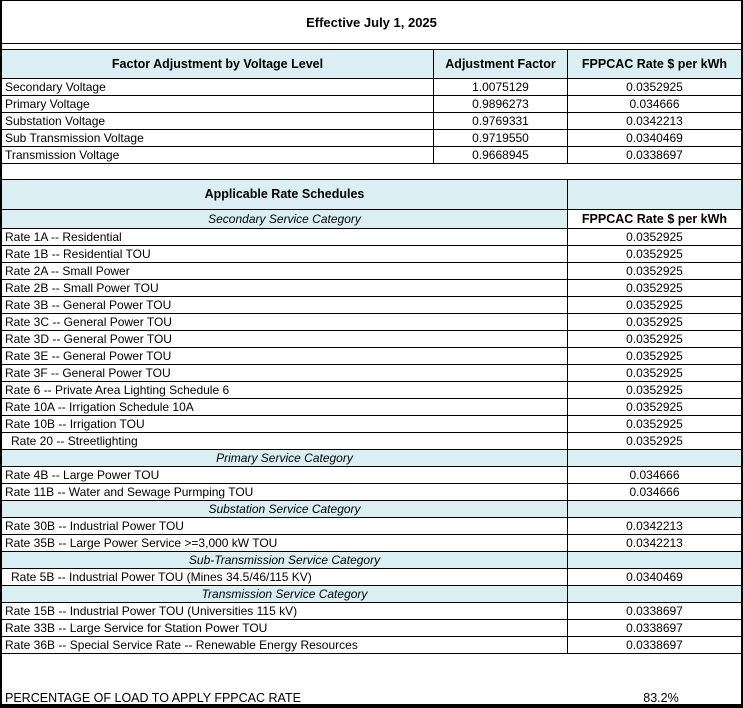 The height and width of the screenshot is (708, 743). Describe the element at coordinates (500, 155) in the screenshot. I see `adjustment-factor-value: 0.9668945` at that location.